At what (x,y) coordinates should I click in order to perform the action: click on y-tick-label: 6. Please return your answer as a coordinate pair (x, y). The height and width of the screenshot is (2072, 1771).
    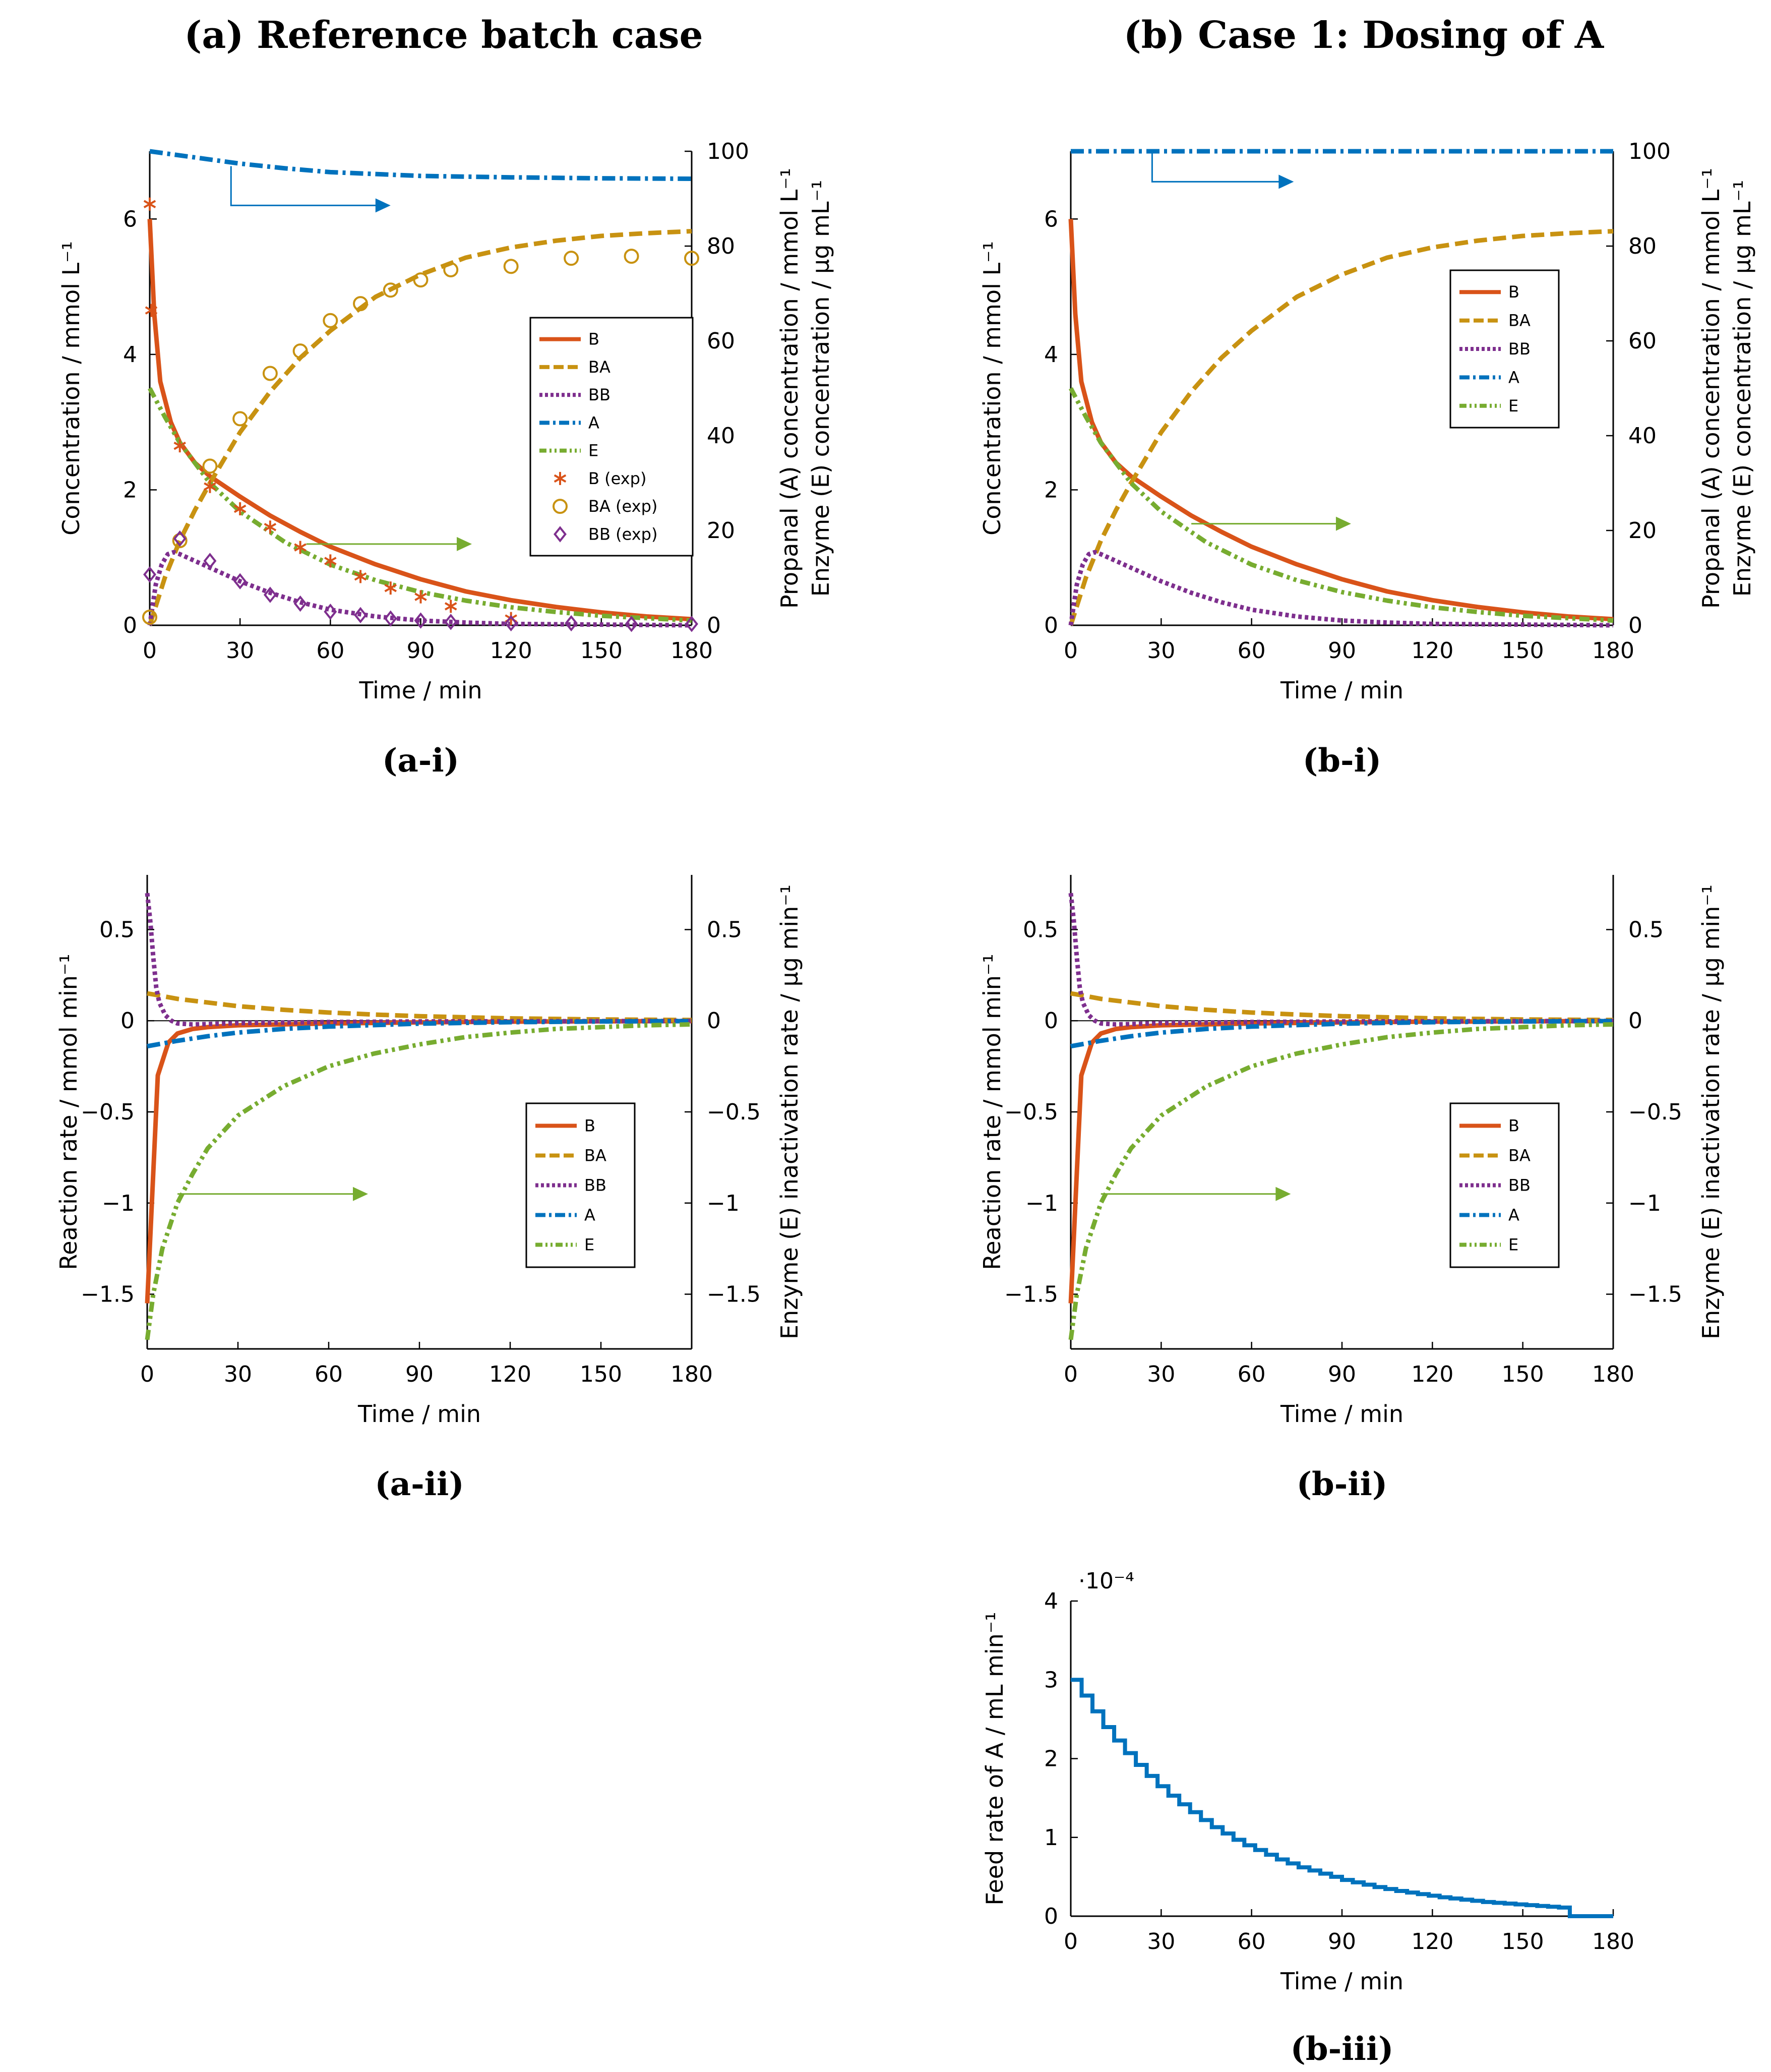
    Looking at the image, I should click on (130, 219).